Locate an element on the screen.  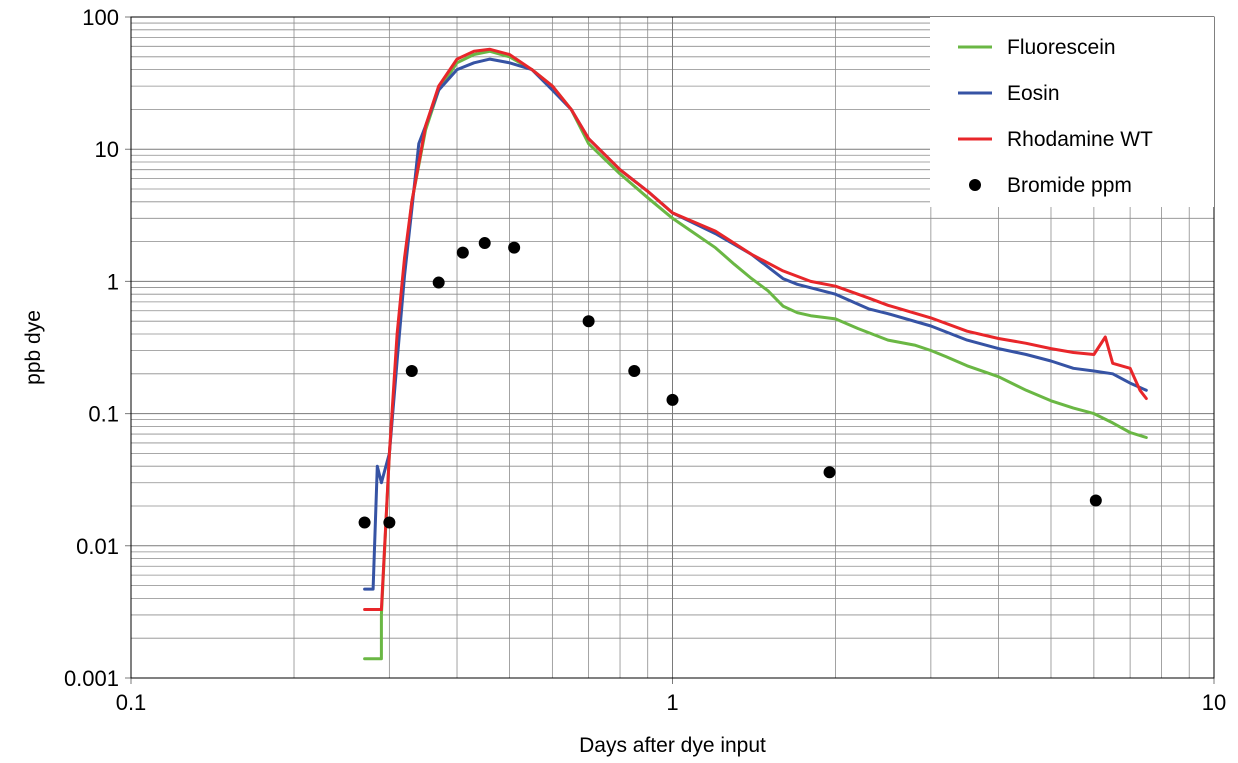
y-tick-label: 0.1 is located at coordinates (103, 414).